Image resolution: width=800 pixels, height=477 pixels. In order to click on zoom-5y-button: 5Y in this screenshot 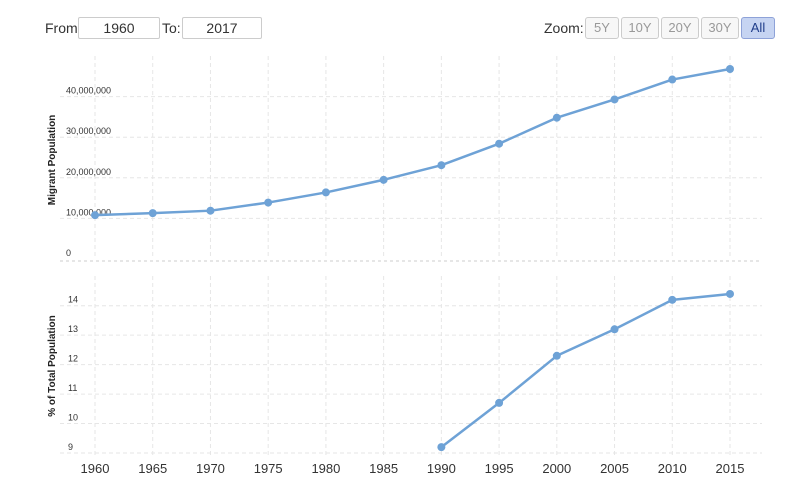, I will do `click(602, 28)`.